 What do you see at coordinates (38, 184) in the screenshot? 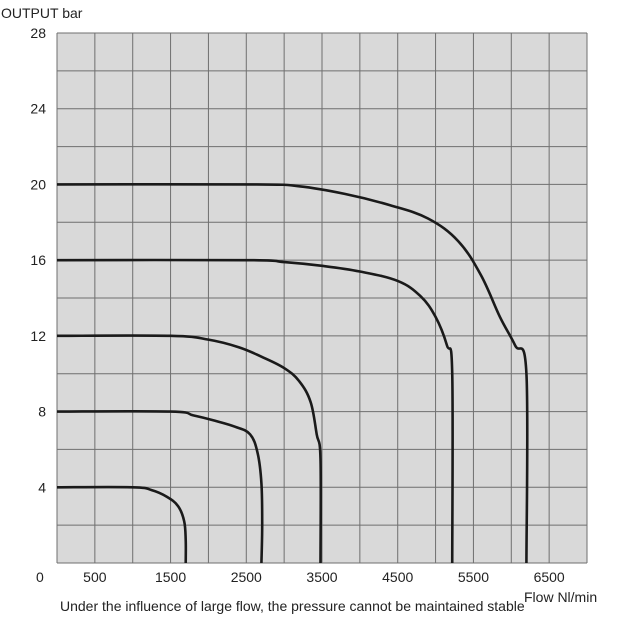
I see `y-tick-label: 20` at bounding box center [38, 184].